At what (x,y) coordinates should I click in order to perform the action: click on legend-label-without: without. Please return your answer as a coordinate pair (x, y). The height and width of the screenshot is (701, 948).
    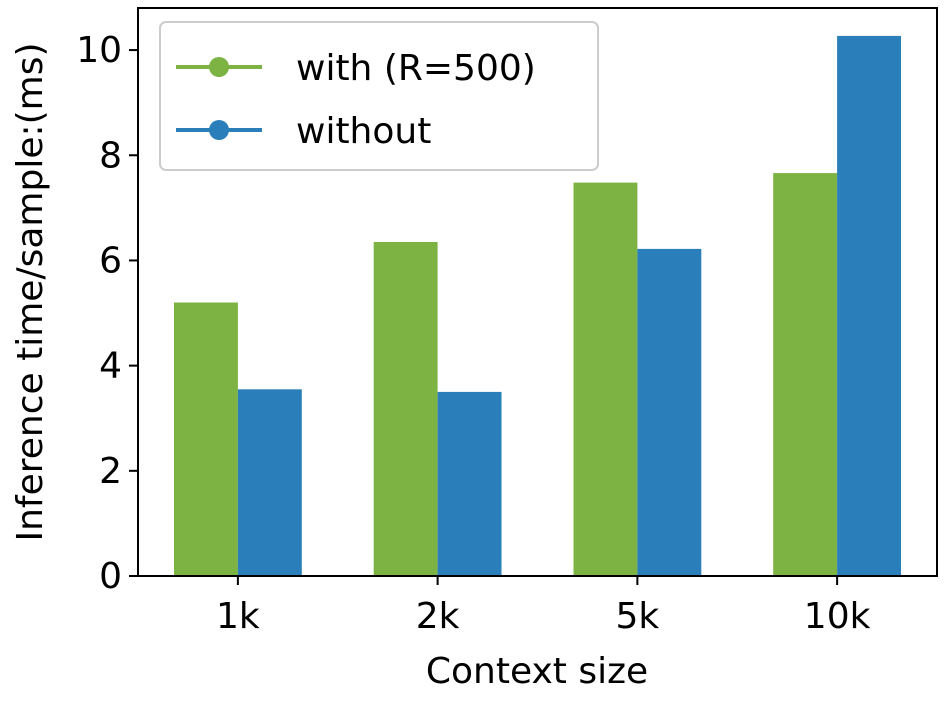
    Looking at the image, I should click on (363, 131).